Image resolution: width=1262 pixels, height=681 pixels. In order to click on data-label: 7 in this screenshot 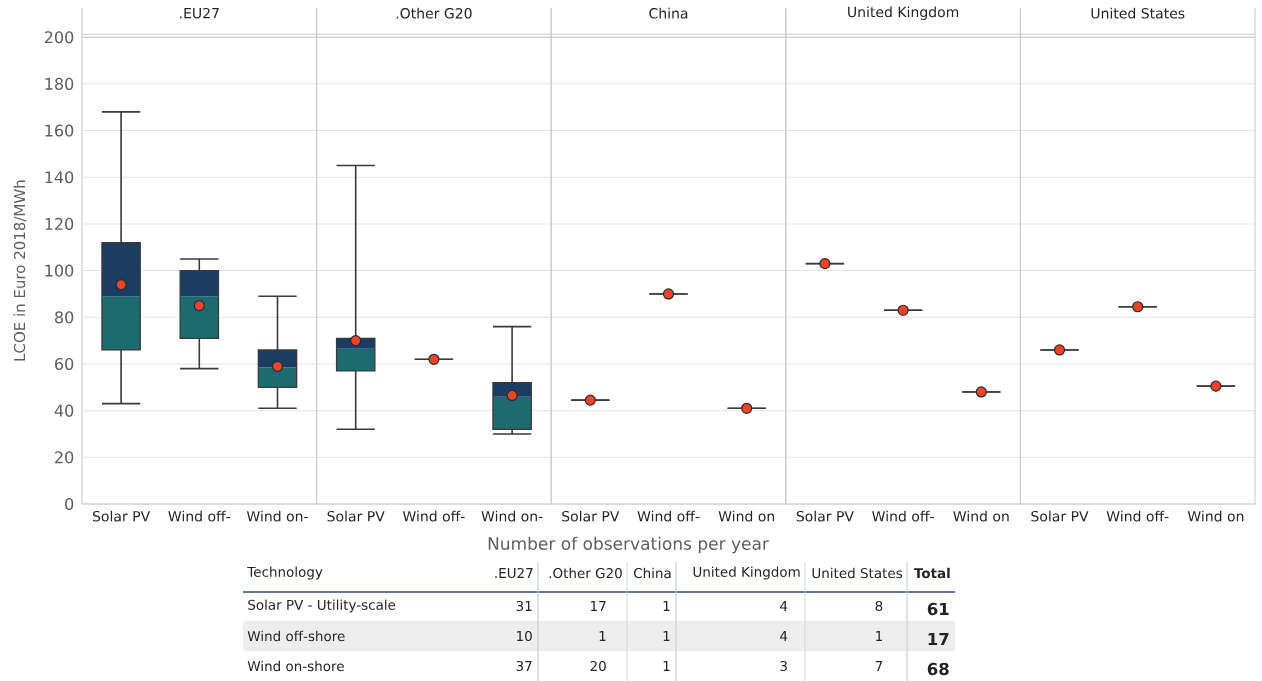, I will do `click(879, 666)`.